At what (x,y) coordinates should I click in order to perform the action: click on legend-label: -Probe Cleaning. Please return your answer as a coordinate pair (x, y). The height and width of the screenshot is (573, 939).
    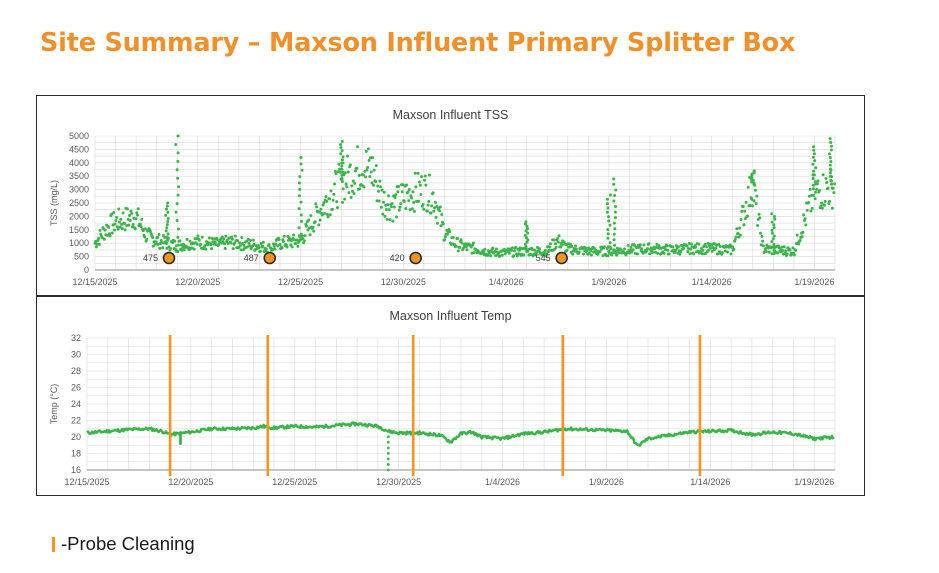
    Looking at the image, I should click on (128, 543).